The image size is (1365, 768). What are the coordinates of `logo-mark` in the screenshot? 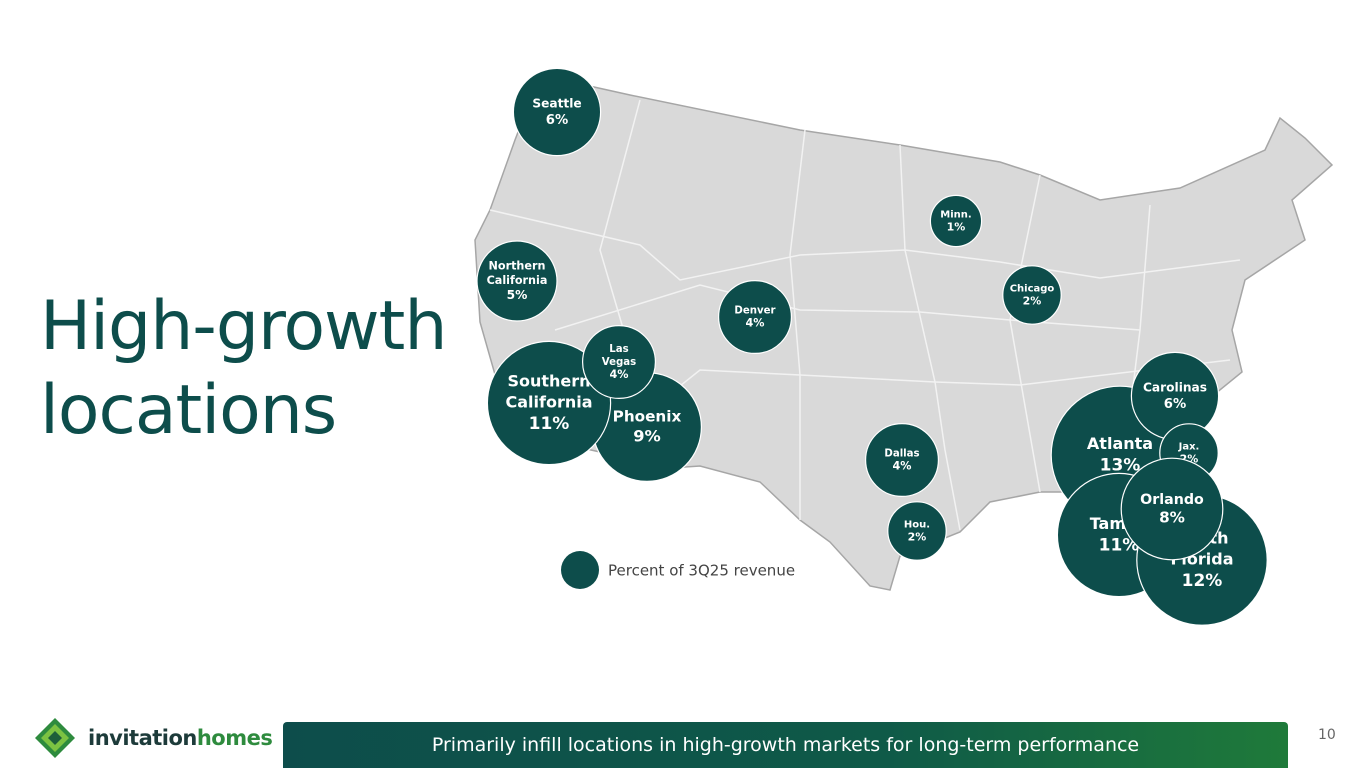 It's located at (55, 738).